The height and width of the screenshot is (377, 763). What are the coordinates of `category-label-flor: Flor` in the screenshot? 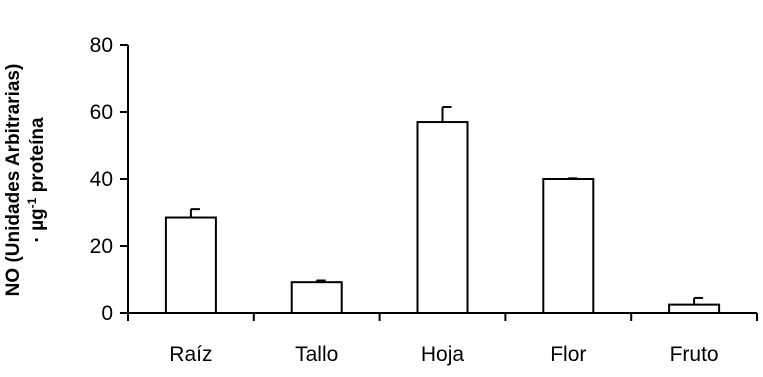 It's located at (568, 354).